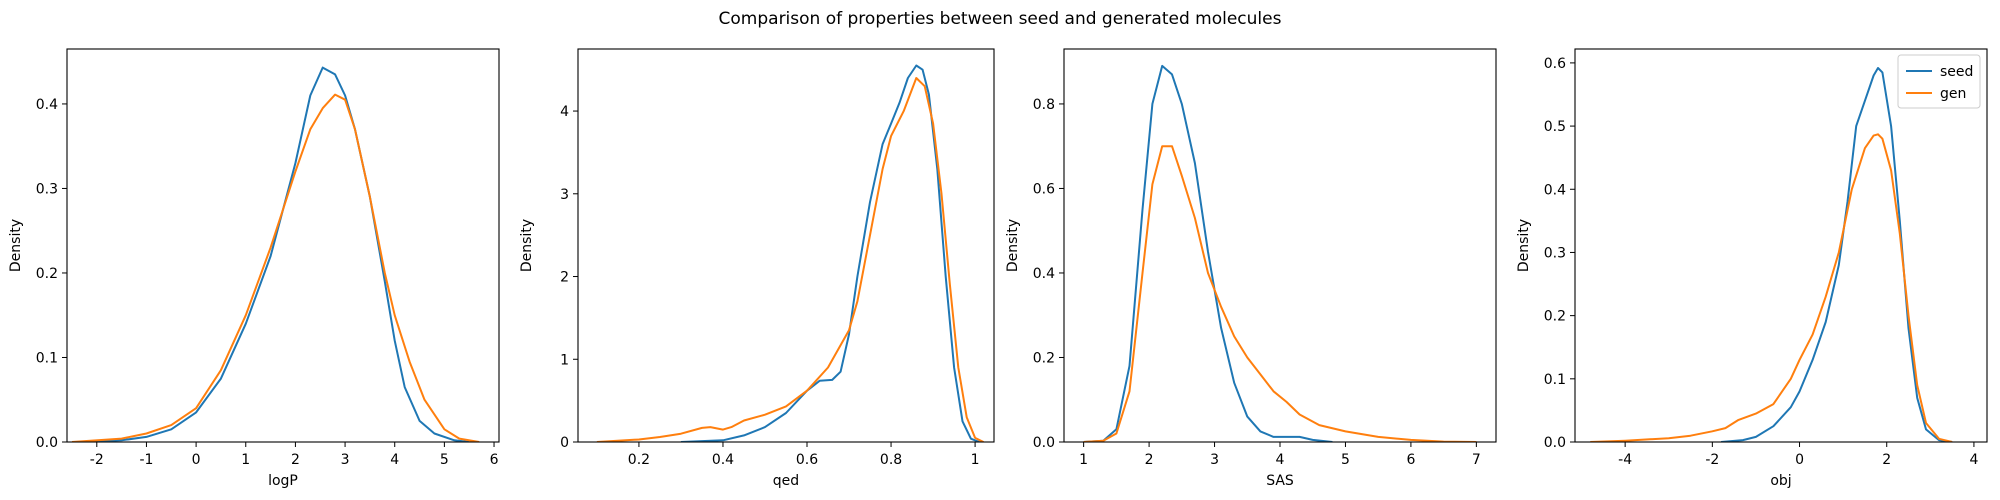 The image size is (2000, 500). Describe the element at coordinates (1044, 105) in the screenshot. I see `y-tick-label: 0.8` at that location.